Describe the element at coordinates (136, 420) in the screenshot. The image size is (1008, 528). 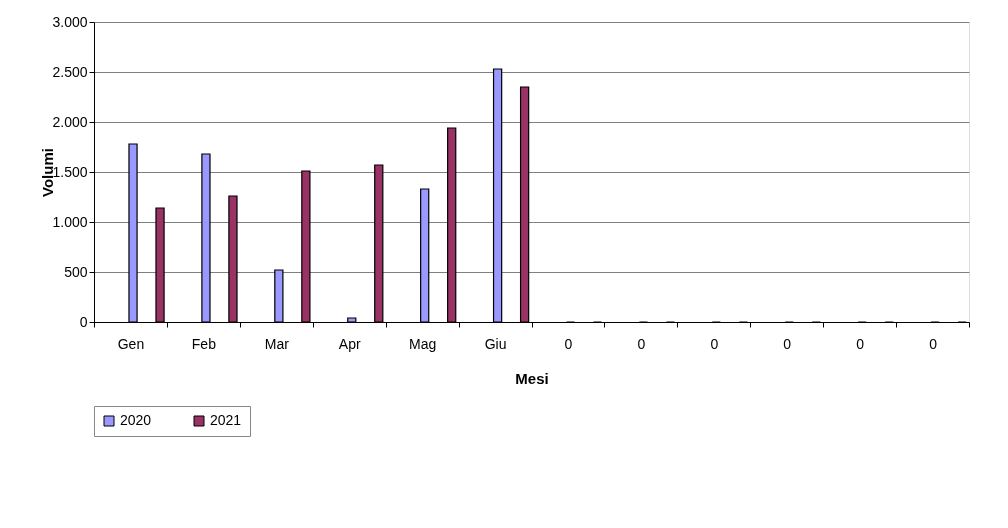
I see `legend-label: 2020` at that location.